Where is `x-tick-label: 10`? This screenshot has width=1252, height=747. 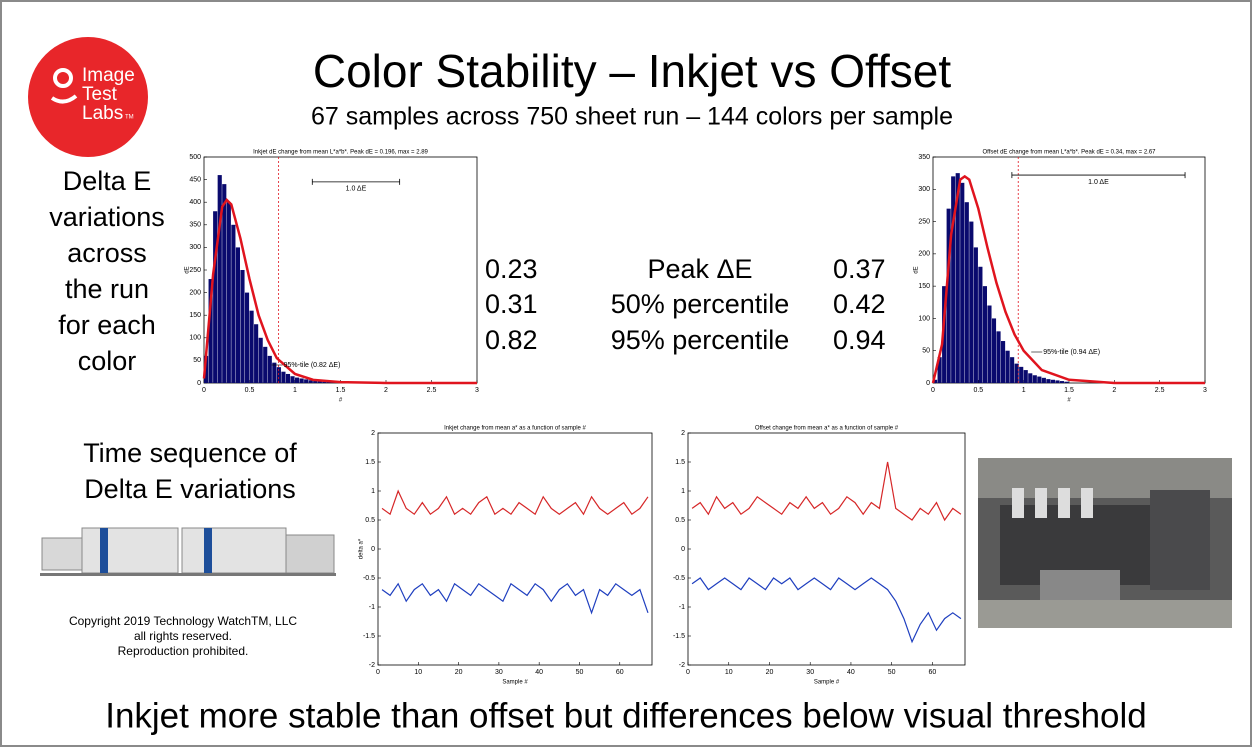
x-tick-label: 10 is located at coordinates (729, 672).